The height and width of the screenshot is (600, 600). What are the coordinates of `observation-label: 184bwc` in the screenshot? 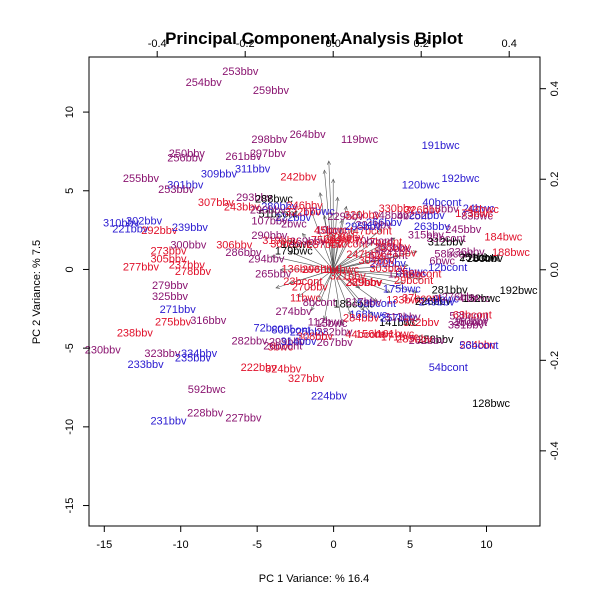 It's located at (503, 237).